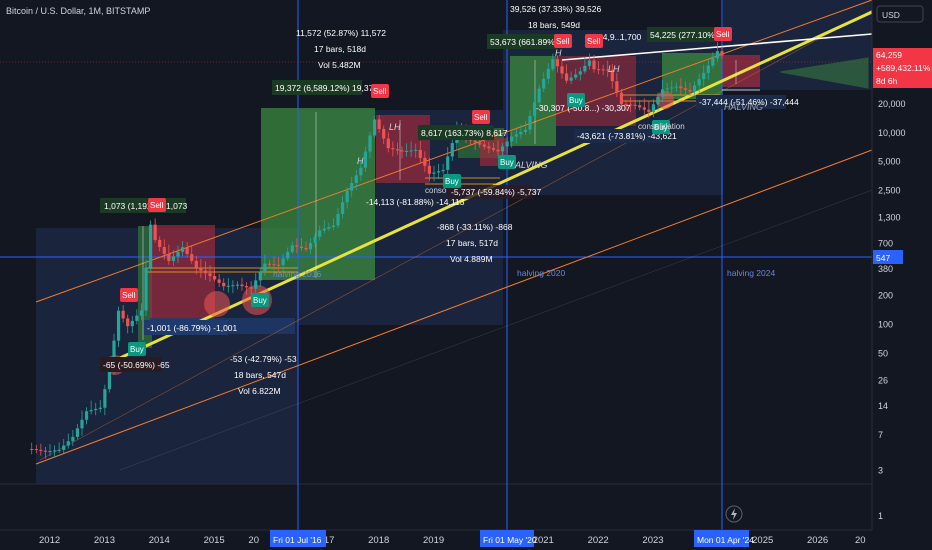 This screenshot has height=550, width=932. I want to click on price-tick-label: 50, so click(883, 353).